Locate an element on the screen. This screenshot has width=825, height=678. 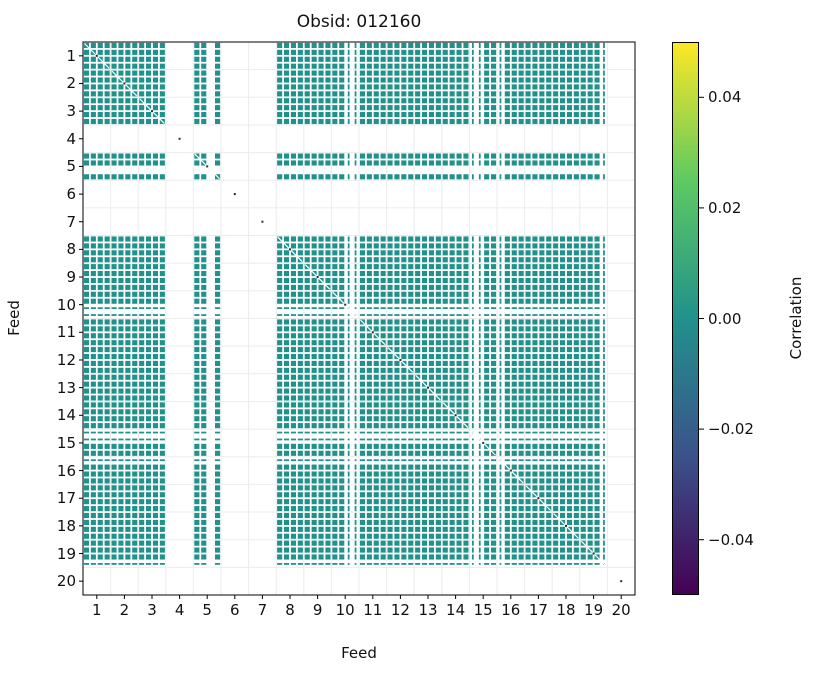
x-tick-label: 2 is located at coordinates (124, 610).